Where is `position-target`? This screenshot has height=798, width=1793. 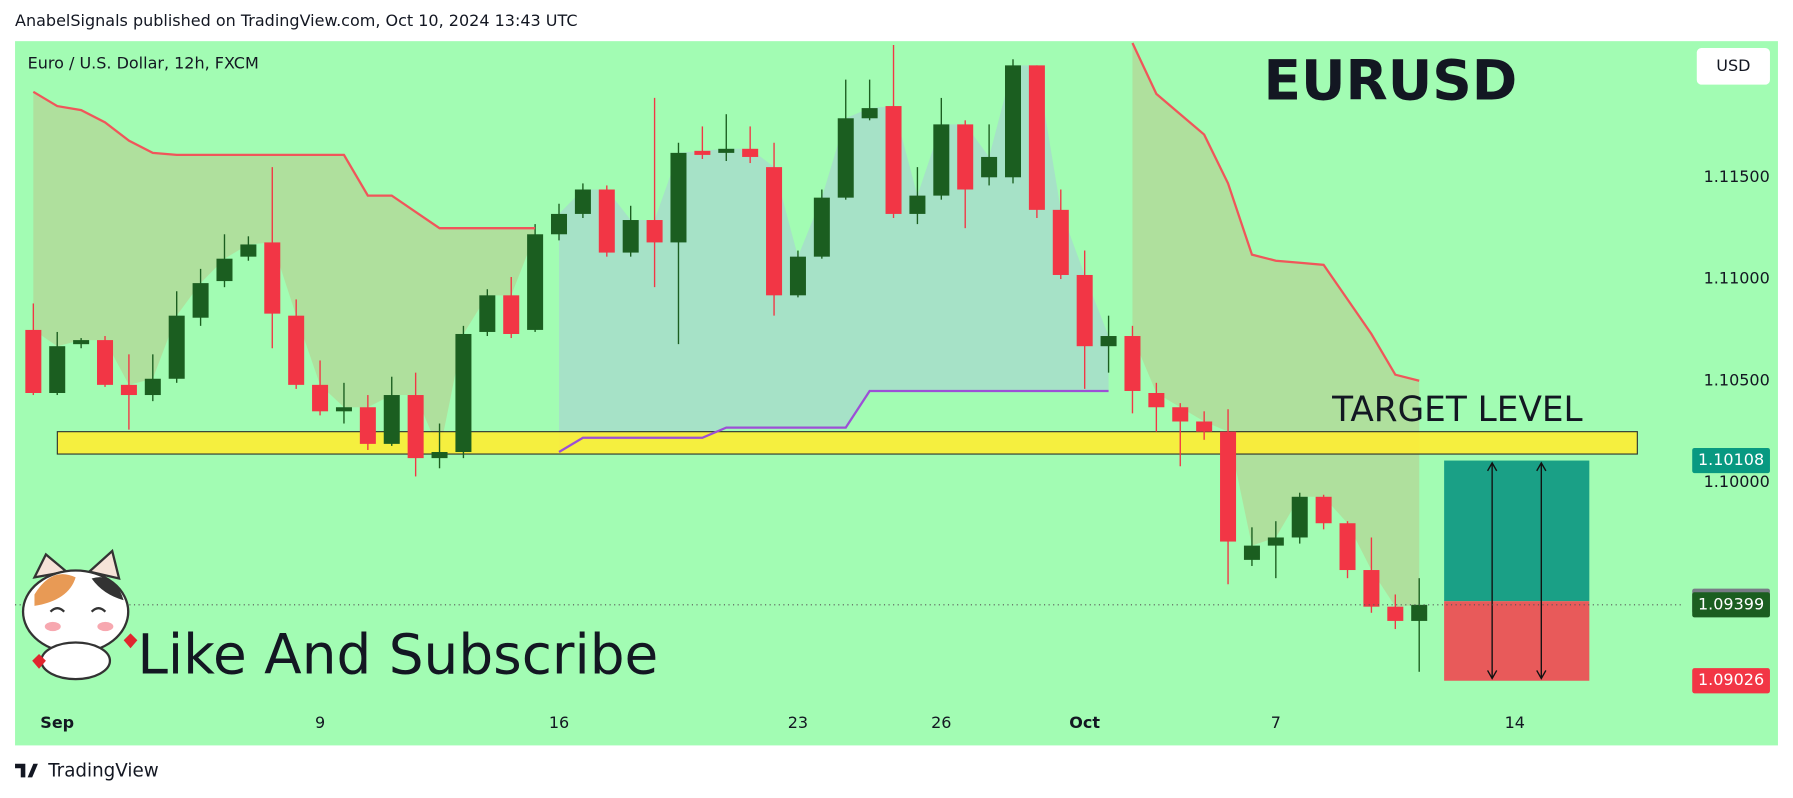 position-target is located at coordinates (1517, 531).